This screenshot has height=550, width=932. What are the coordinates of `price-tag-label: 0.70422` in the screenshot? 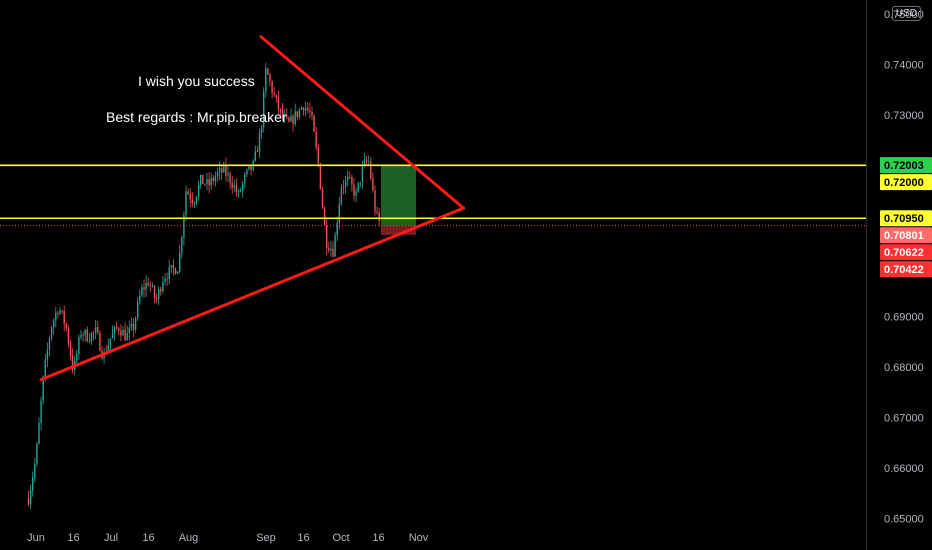 It's located at (904, 270).